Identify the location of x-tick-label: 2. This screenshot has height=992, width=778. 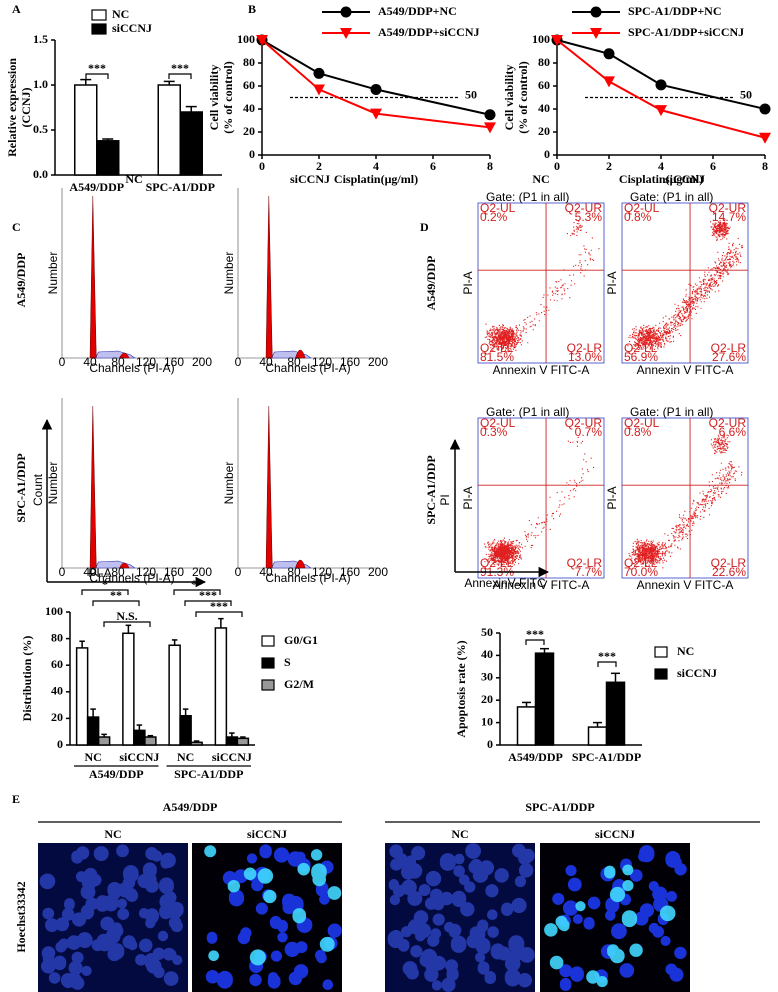
(609, 166).